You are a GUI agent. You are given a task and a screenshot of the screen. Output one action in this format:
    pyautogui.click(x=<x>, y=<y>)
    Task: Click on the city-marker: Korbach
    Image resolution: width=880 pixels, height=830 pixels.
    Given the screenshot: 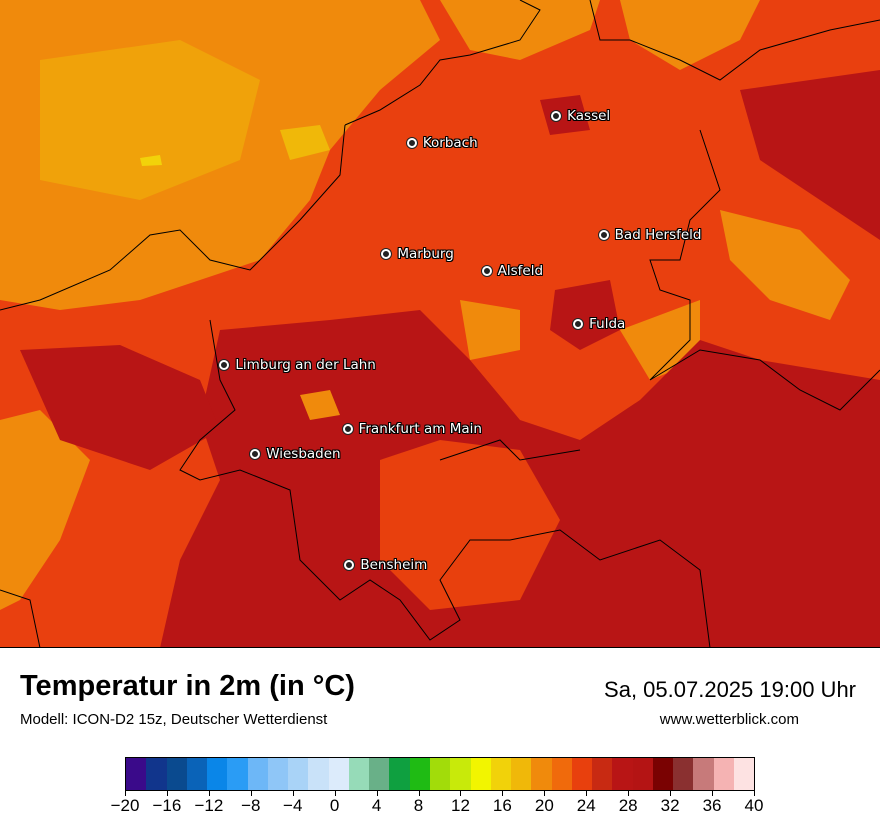 What is the action you would take?
    pyautogui.click(x=442, y=142)
    